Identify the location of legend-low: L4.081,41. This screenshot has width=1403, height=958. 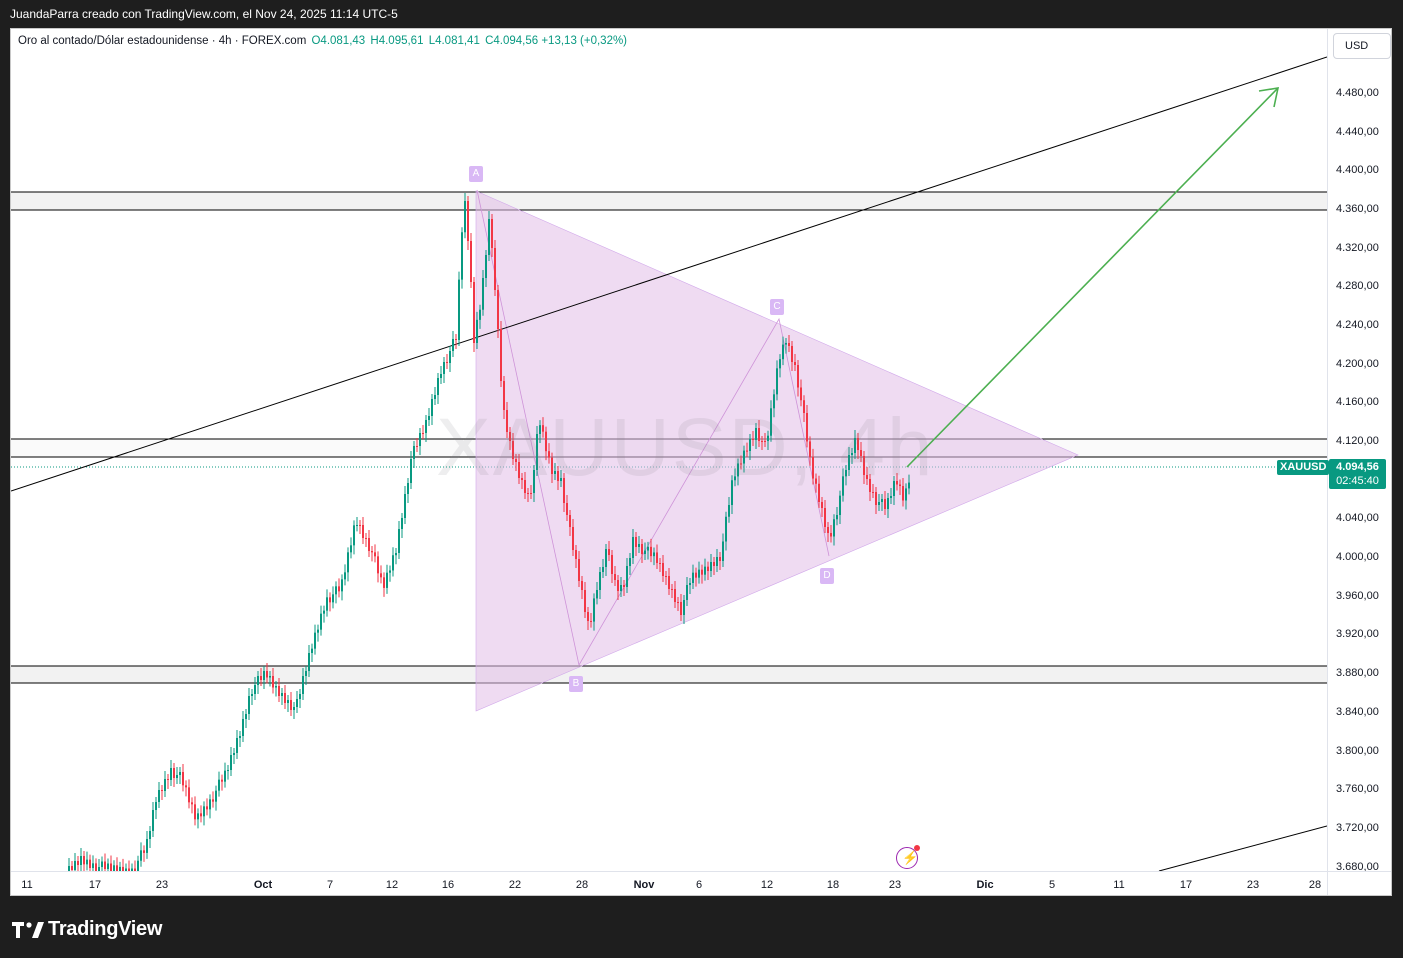
(454, 41).